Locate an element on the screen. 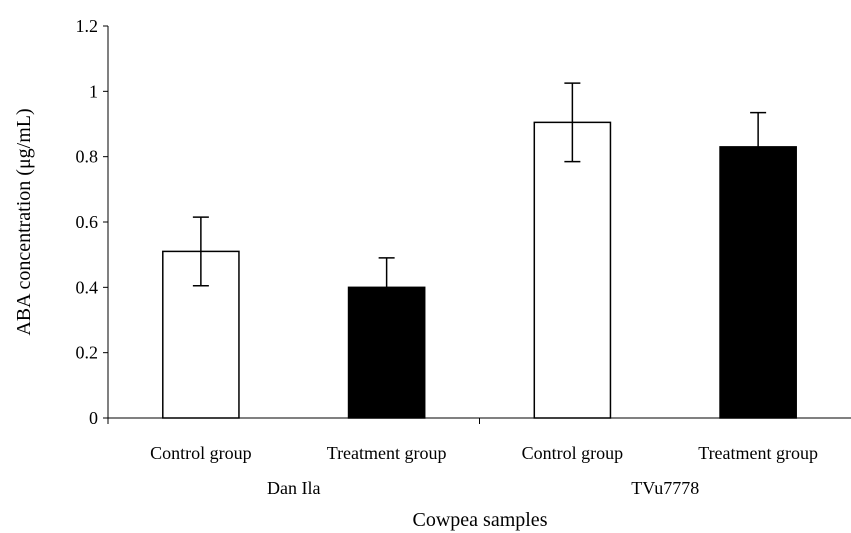 The height and width of the screenshot is (533, 851). x-axis-title: Cowpea samples is located at coordinates (480, 520).